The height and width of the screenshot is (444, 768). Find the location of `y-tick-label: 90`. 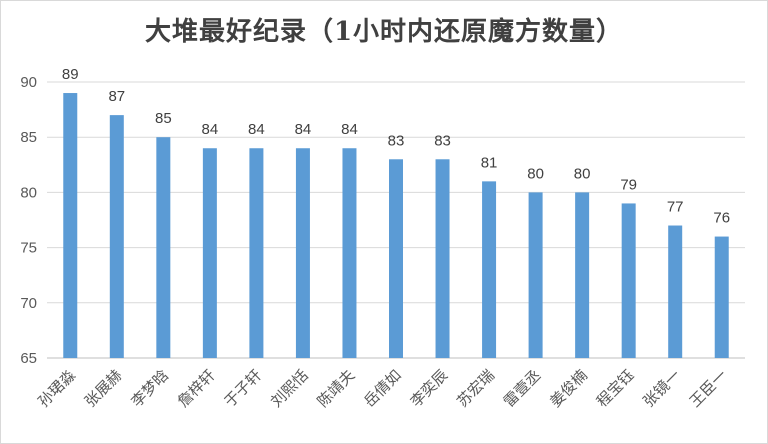

y-tick-label: 90 is located at coordinates (28, 82).